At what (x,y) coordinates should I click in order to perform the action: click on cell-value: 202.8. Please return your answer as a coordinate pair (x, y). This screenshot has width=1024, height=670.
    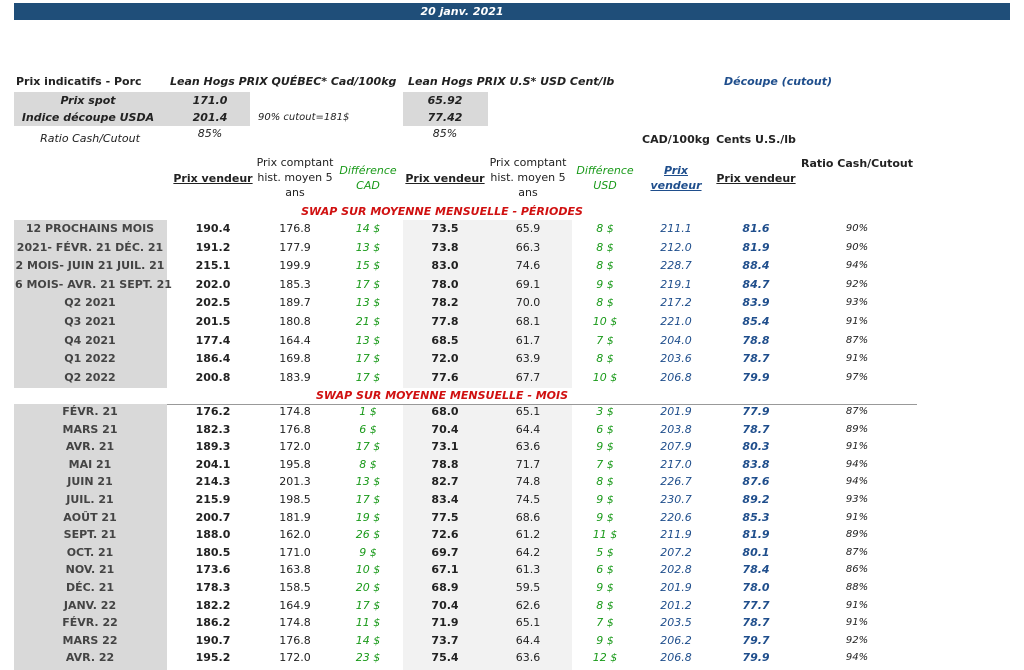
    Looking at the image, I should click on (676, 570).